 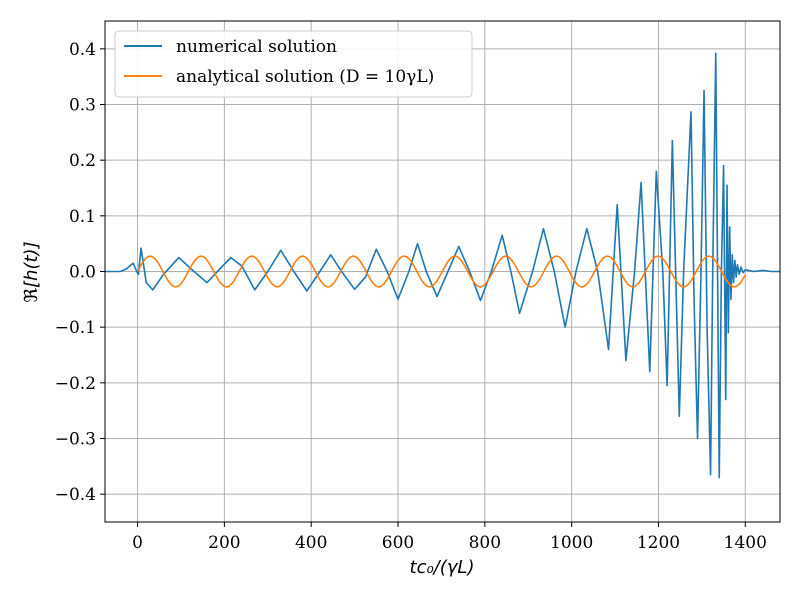 I want to click on y-tick-label: −0.2, so click(x=75, y=384).